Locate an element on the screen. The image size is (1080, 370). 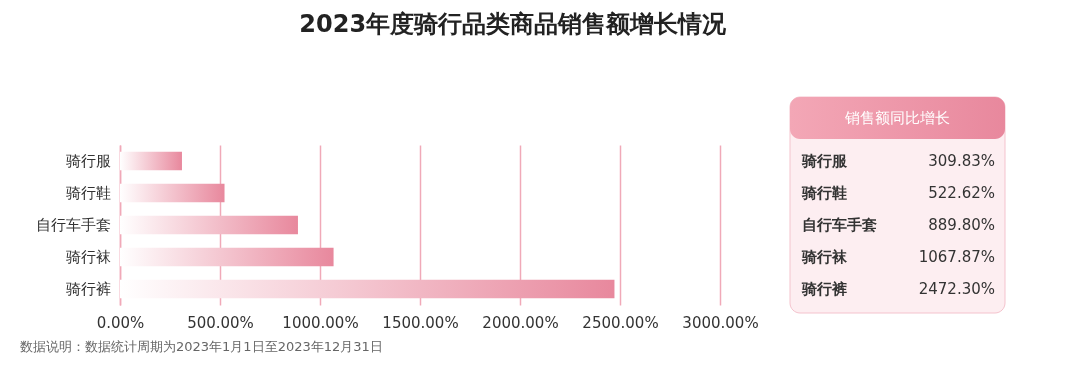
x-tick-label: 3000.00% is located at coordinates (720, 322).